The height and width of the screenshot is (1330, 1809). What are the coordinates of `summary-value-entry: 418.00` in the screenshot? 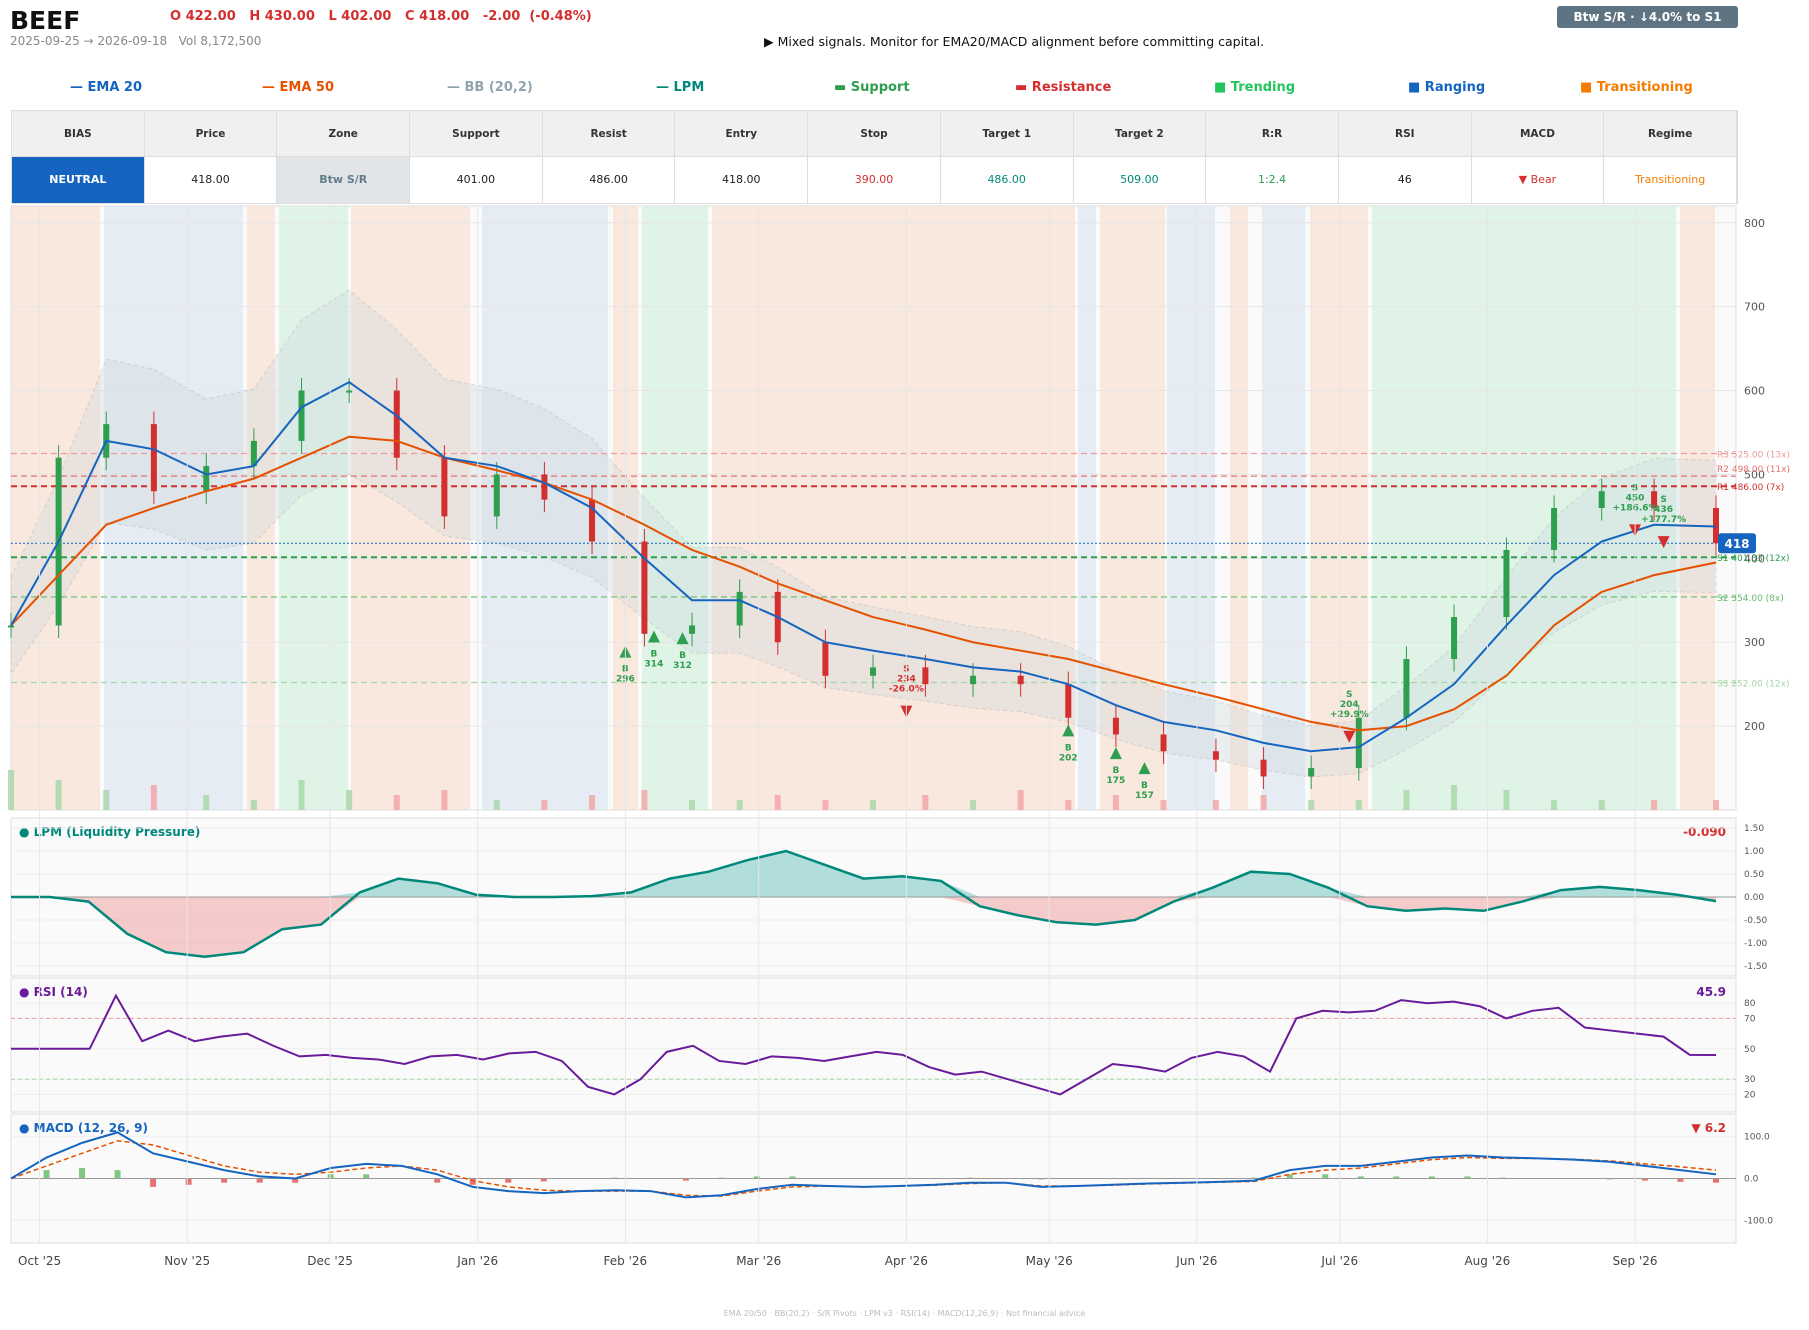 It's located at (742, 180).